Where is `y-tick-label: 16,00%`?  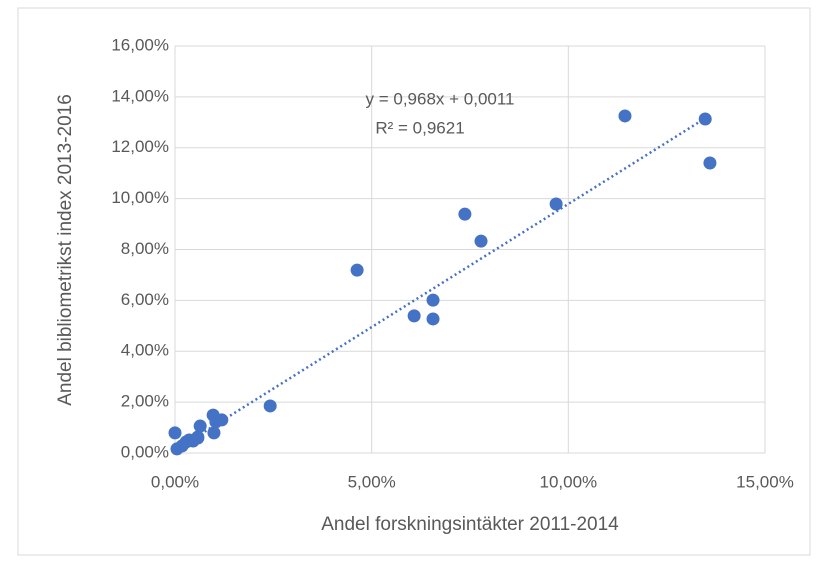 y-tick-label: 16,00% is located at coordinates (140, 44).